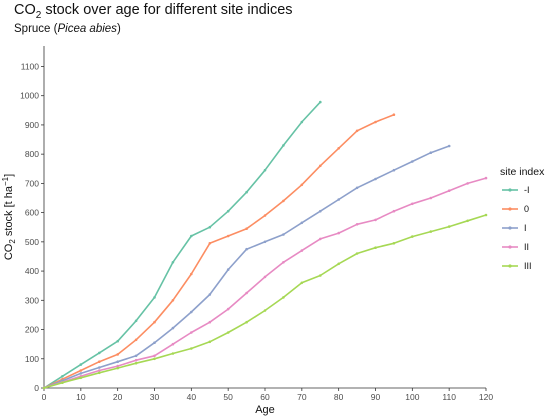 The width and height of the screenshot is (550, 419). What do you see at coordinates (30, 66) in the screenshot?
I see `y-tick-label: 1100` at bounding box center [30, 66].